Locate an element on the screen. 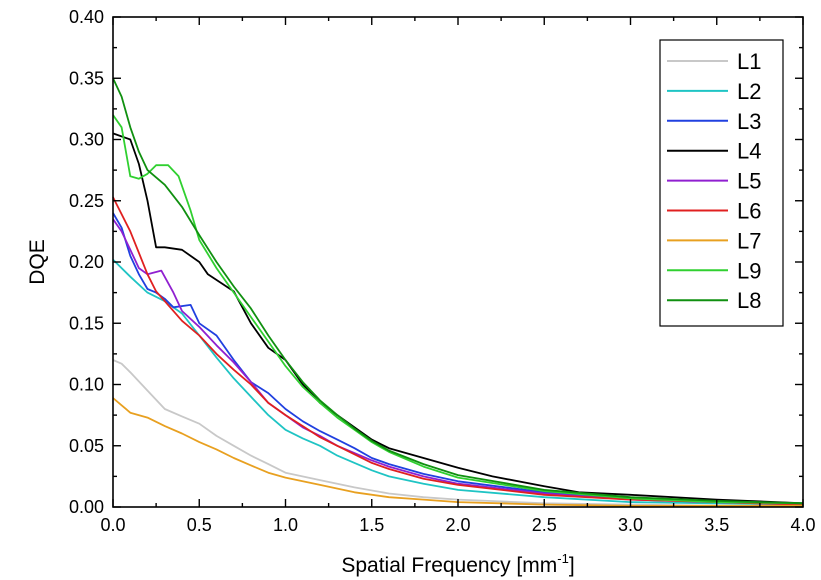  x-tick-label: 1.0 is located at coordinates (285, 525).